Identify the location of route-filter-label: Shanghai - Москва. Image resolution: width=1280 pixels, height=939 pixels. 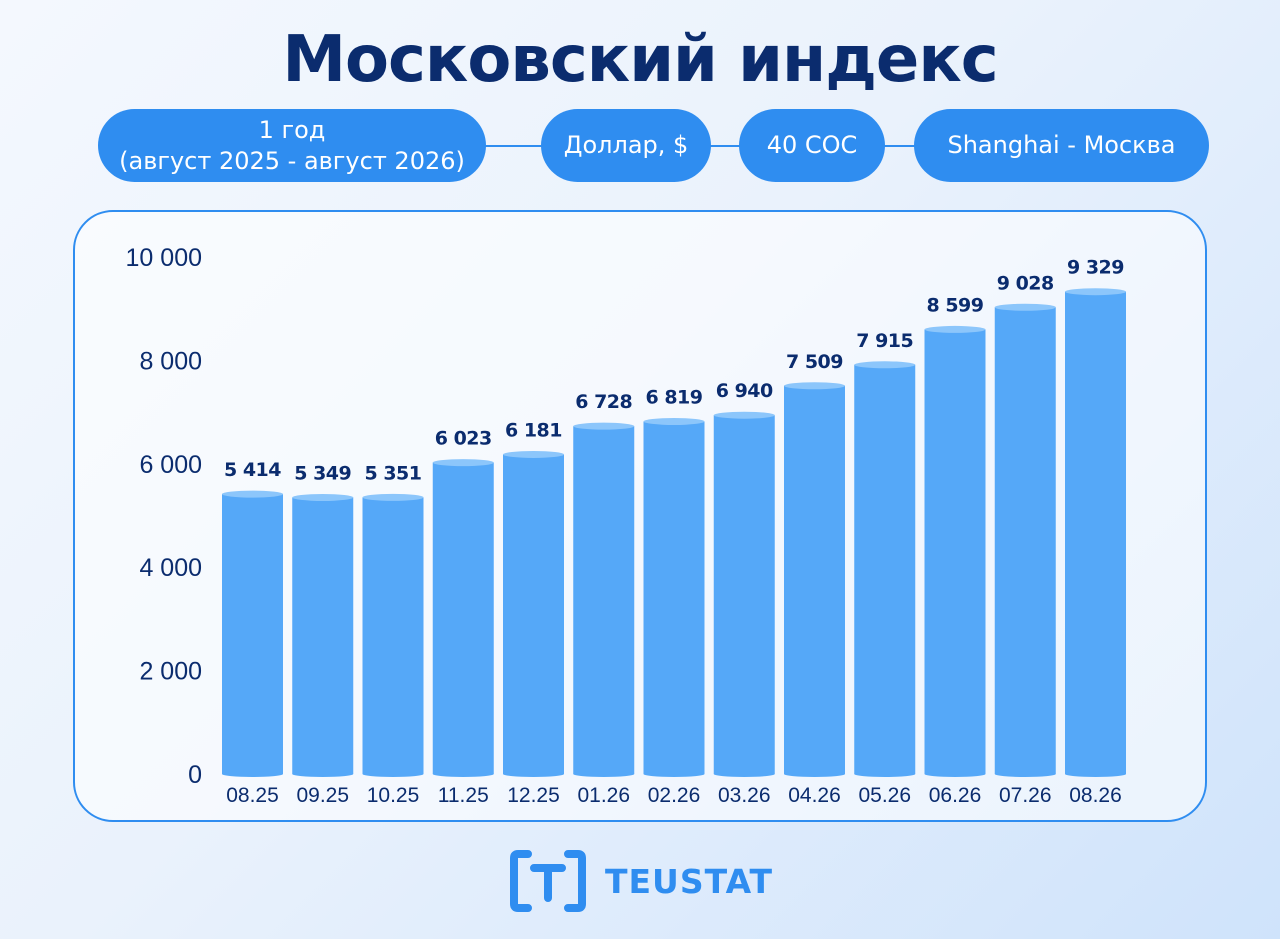
(1061, 145).